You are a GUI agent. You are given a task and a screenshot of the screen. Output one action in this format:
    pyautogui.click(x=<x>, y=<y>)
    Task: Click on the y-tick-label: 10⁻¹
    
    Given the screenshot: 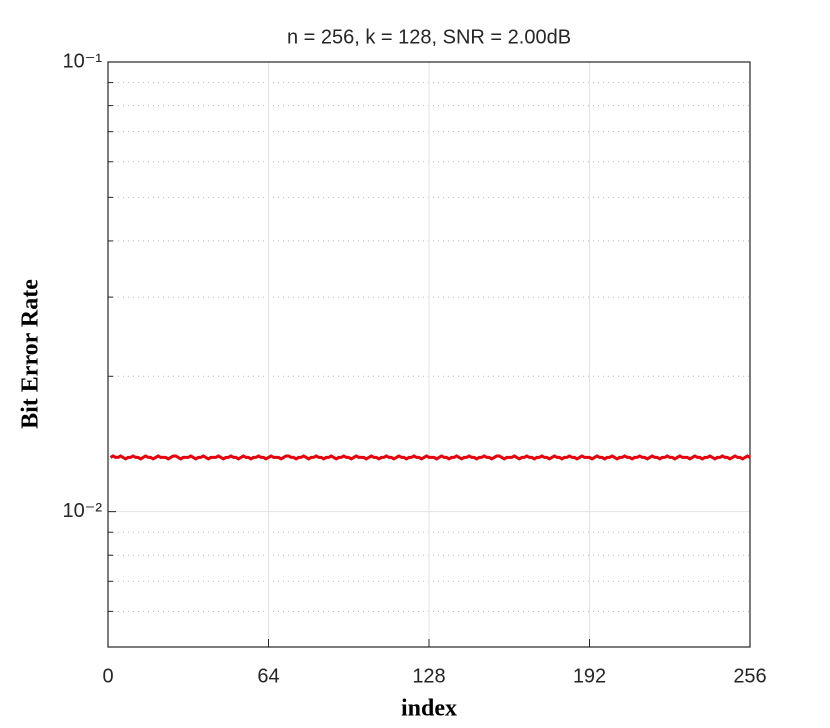 What is the action you would take?
    pyautogui.click(x=83, y=61)
    